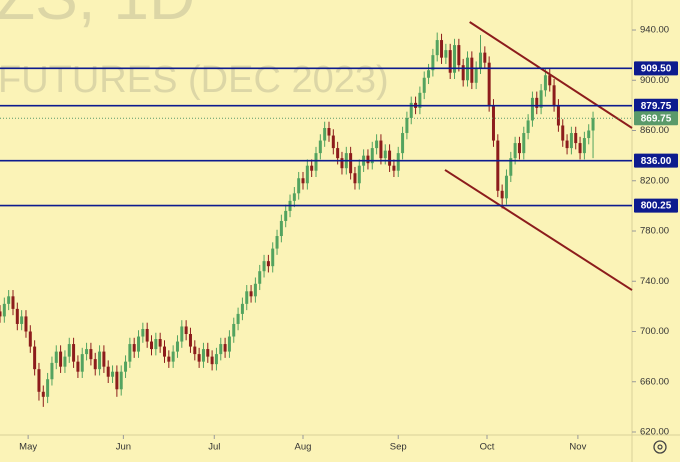 The image size is (680, 462). I want to click on level-label: 836.00, so click(656, 161).